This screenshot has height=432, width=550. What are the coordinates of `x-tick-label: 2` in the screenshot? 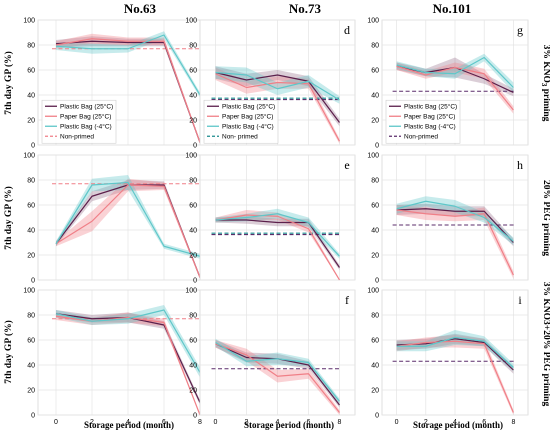 It's located at (92, 422).